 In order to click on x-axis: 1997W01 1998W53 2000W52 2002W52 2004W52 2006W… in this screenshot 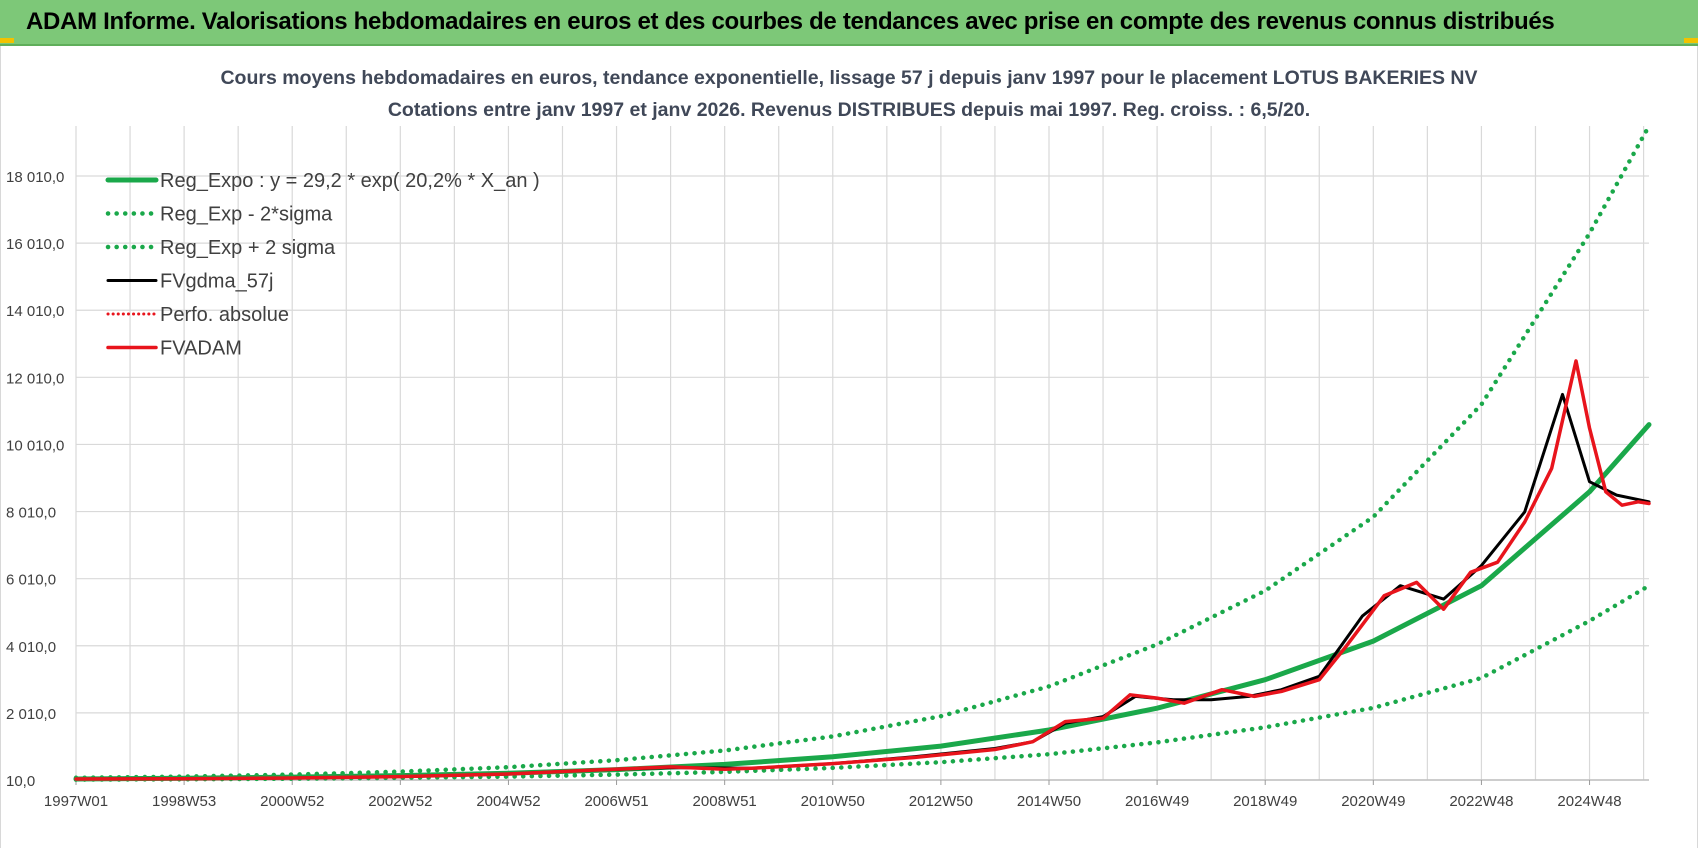, I will do `click(833, 795)`.